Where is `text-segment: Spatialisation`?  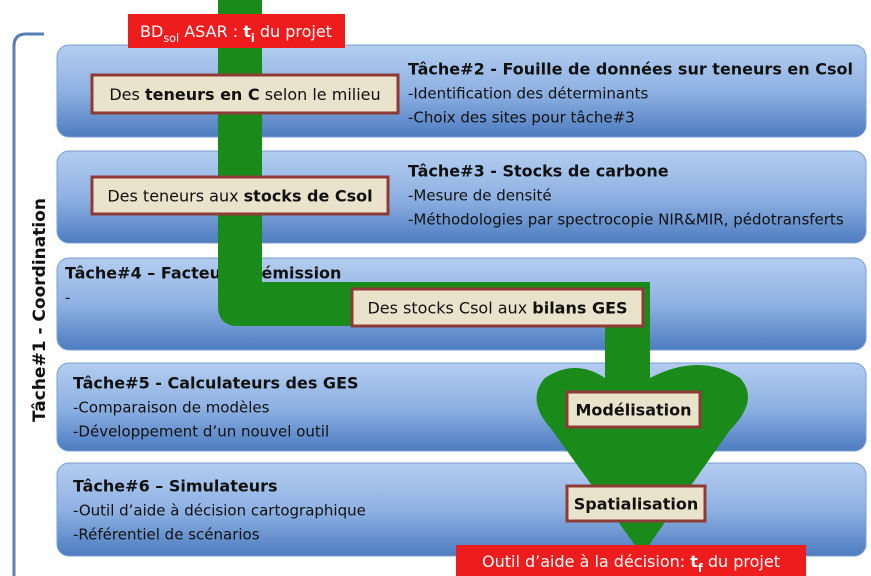 text-segment: Spatialisation is located at coordinates (636, 503).